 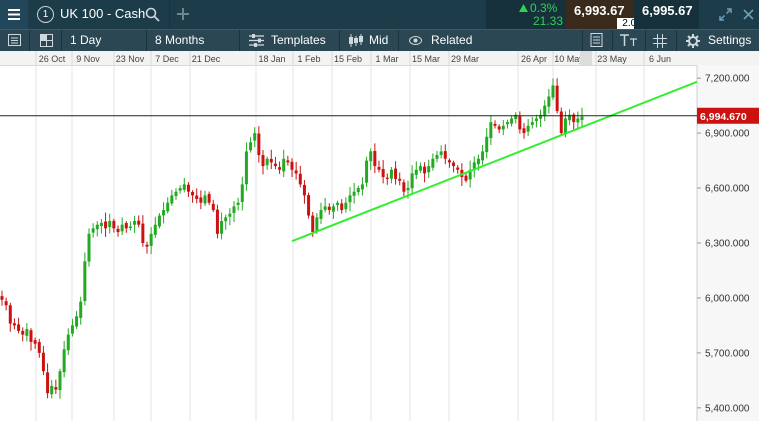 What do you see at coordinates (725, 14) in the screenshot?
I see `expand-icon` at bounding box center [725, 14].